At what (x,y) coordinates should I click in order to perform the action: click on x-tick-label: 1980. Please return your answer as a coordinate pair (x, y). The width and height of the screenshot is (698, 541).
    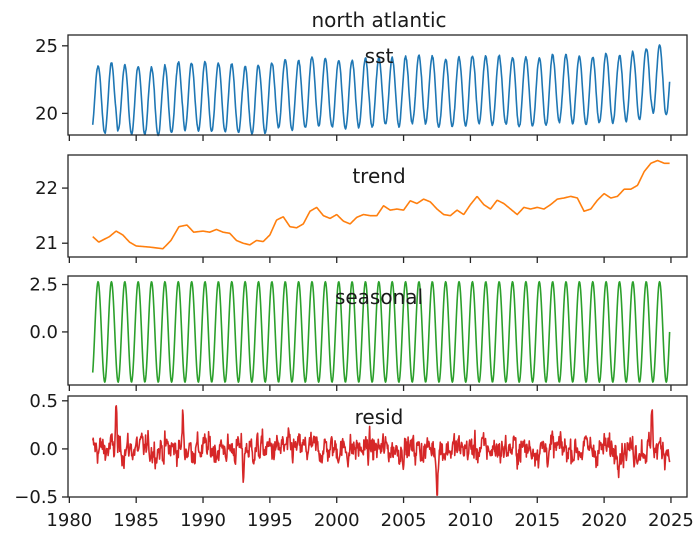
    Looking at the image, I should click on (69, 520).